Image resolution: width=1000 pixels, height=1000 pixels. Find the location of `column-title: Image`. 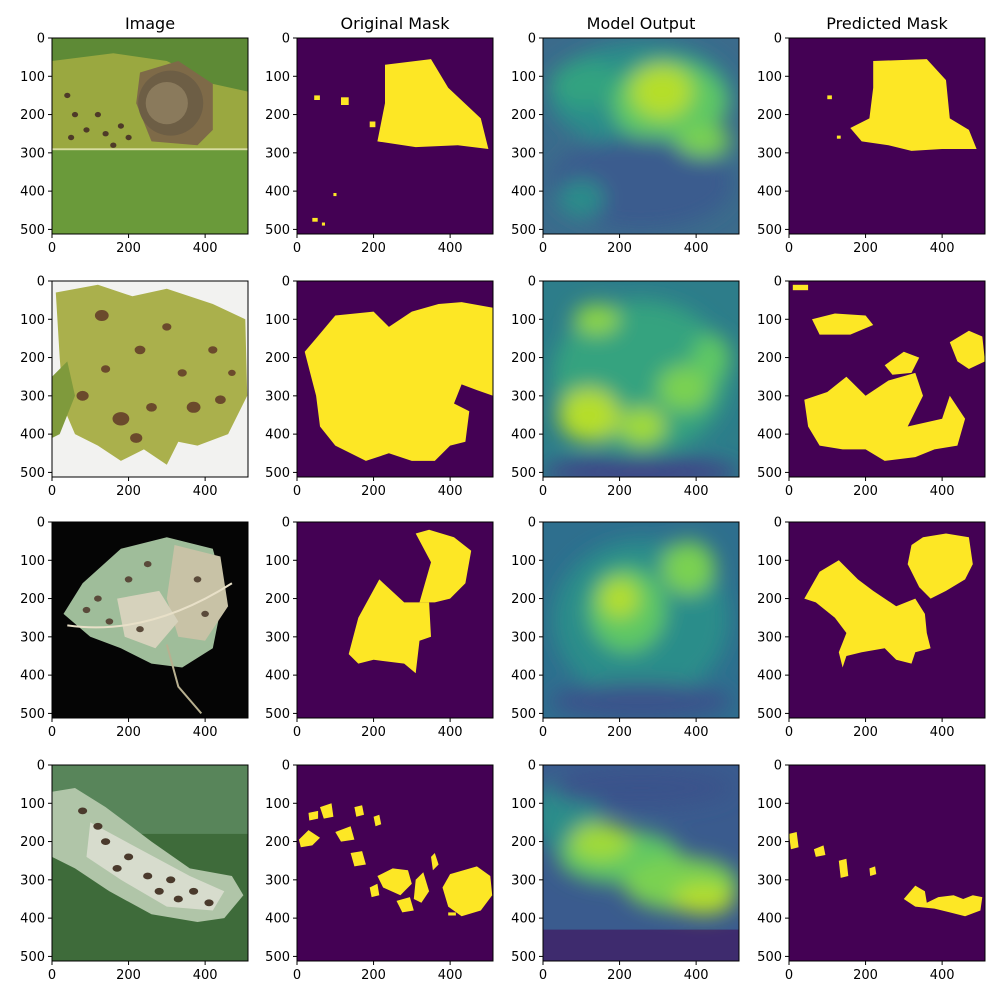

column-title: Image is located at coordinates (150, 23).